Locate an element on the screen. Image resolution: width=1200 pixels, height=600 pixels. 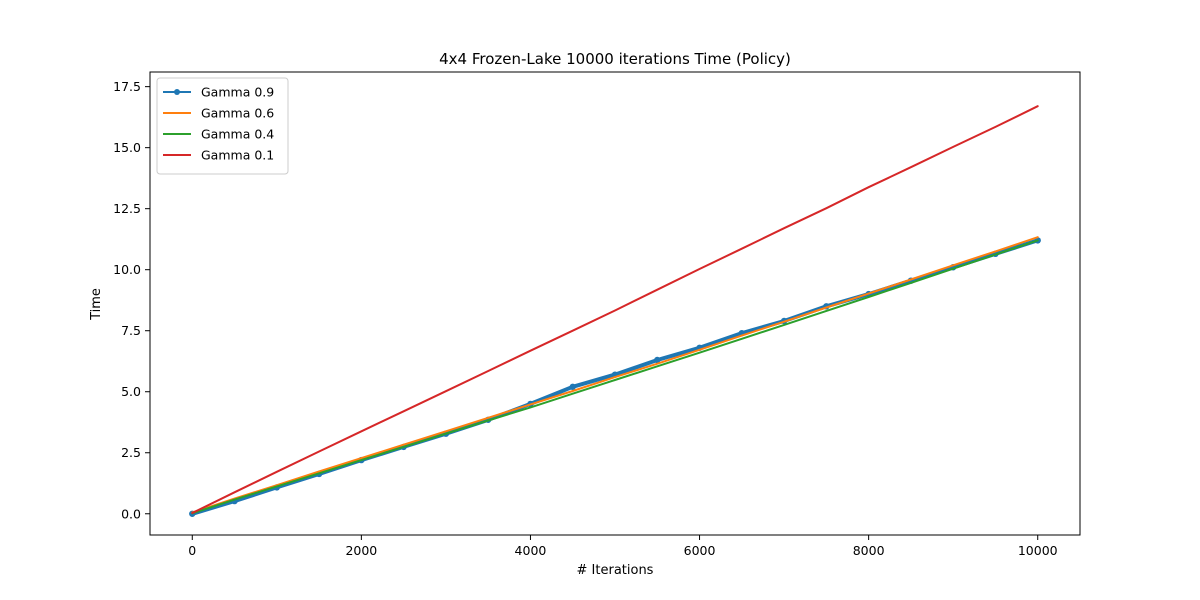
y-axis-label: Time is located at coordinates (96, 304).